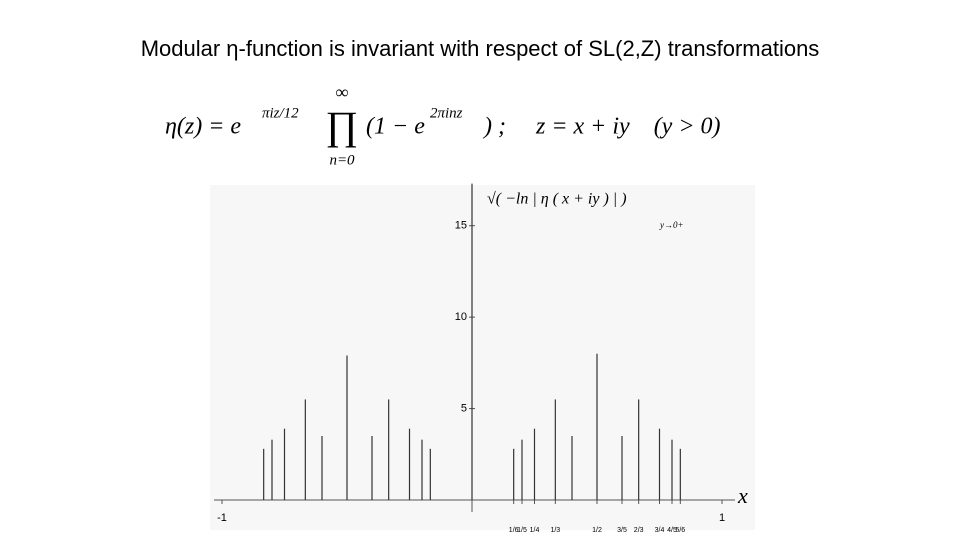 This screenshot has height=540, width=960. What do you see at coordinates (622, 530) in the screenshot?
I see `x-tick-label: 3/5` at bounding box center [622, 530].